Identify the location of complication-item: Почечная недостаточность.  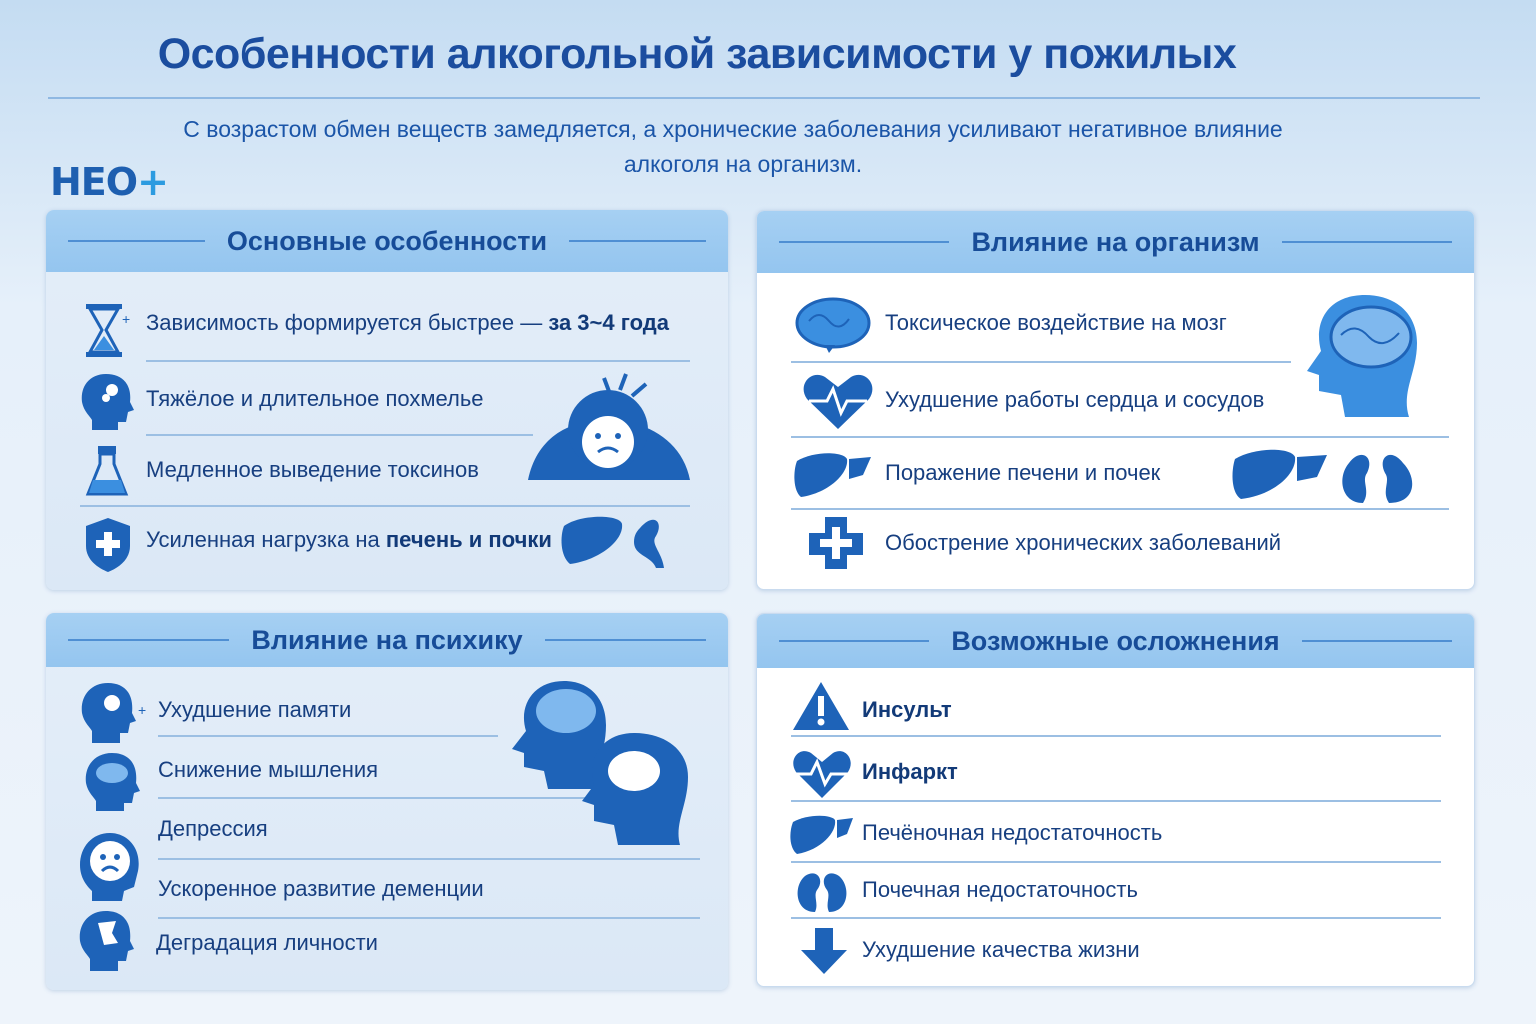
(1000, 889).